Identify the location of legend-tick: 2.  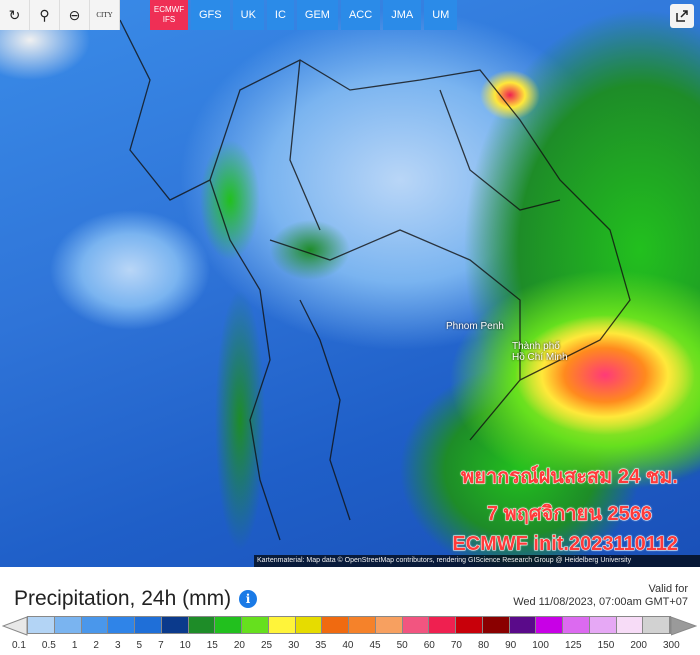
(96, 645).